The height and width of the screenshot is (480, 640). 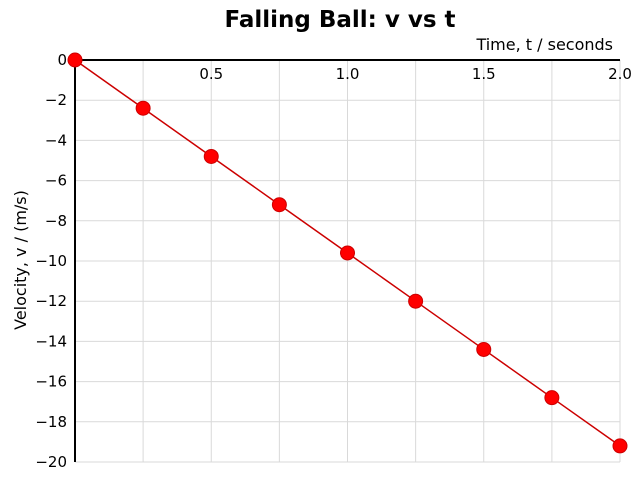 What do you see at coordinates (51, 462) in the screenshot?
I see `y-tick-label: −20` at bounding box center [51, 462].